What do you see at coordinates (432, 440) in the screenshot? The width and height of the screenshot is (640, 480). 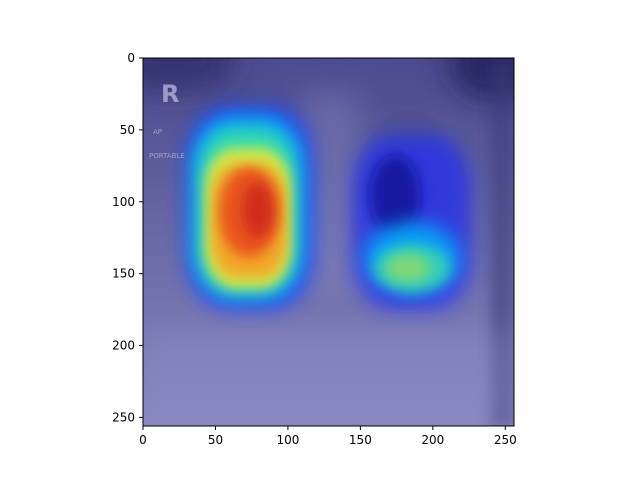 I see `x-tick-label: 200` at bounding box center [432, 440].